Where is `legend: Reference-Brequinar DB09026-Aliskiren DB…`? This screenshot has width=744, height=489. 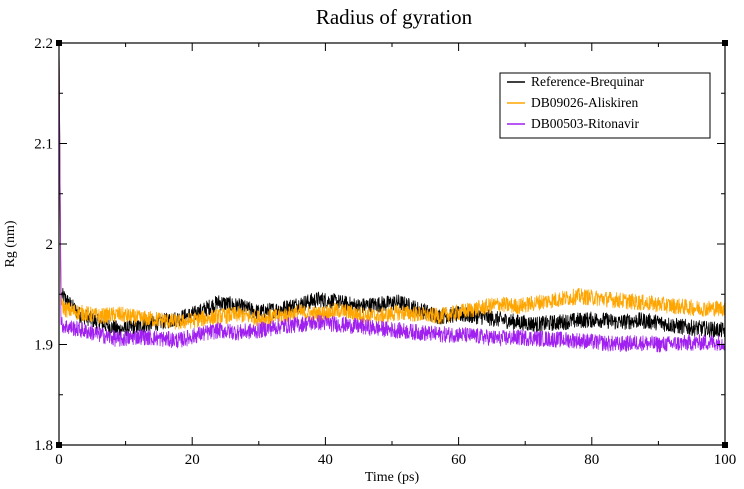
legend: Reference-Brequinar DB09026-Aliskiren DB… is located at coordinates (605, 105).